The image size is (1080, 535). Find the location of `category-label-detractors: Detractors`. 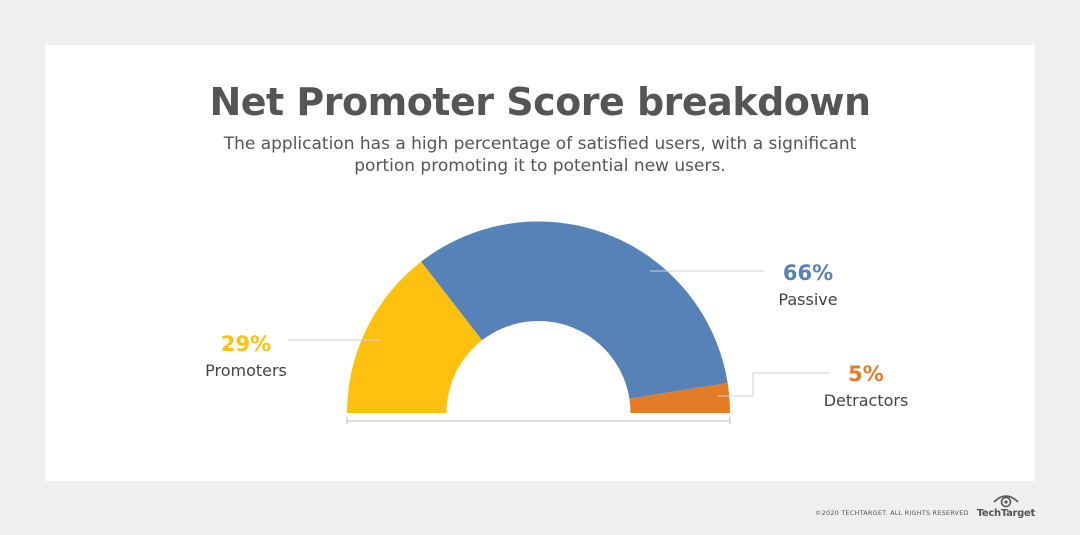

category-label-detractors: Detractors is located at coordinates (866, 400).